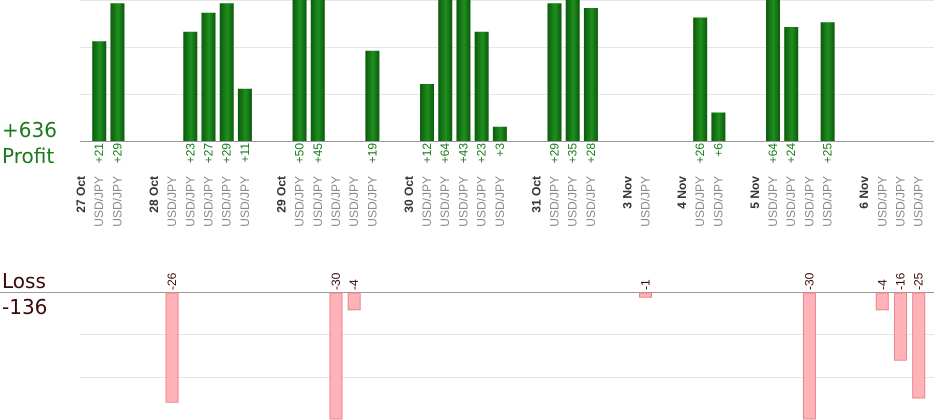 The image size is (934, 420). Describe the element at coordinates (29, 130) in the screenshot. I see `profit-total: +636` at that location.